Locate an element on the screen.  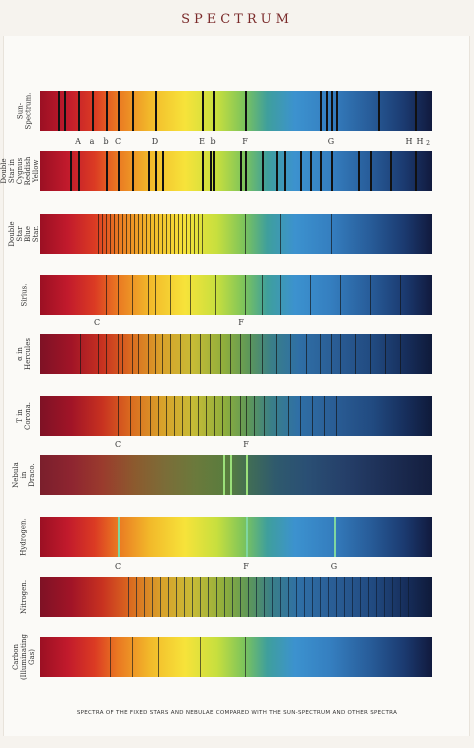
spectrum-label-text: T in Corona. is located at coordinates (24, 416).